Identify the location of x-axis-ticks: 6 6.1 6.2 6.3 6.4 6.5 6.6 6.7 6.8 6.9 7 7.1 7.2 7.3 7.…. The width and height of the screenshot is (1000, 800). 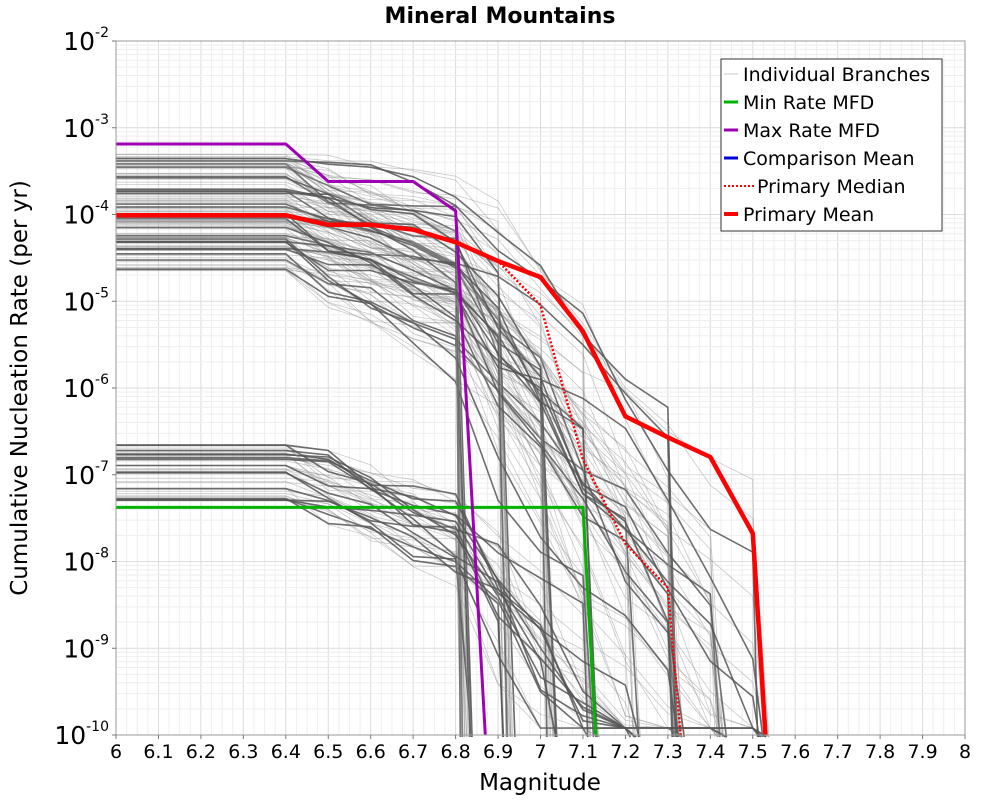
(540, 749).